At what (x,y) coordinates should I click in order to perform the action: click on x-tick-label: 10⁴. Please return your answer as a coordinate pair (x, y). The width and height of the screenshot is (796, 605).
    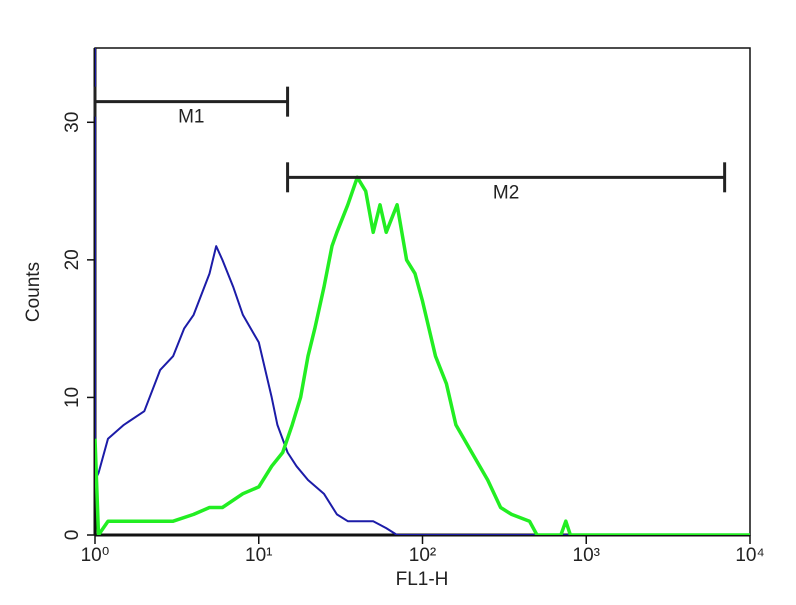
    Looking at the image, I should click on (749, 555).